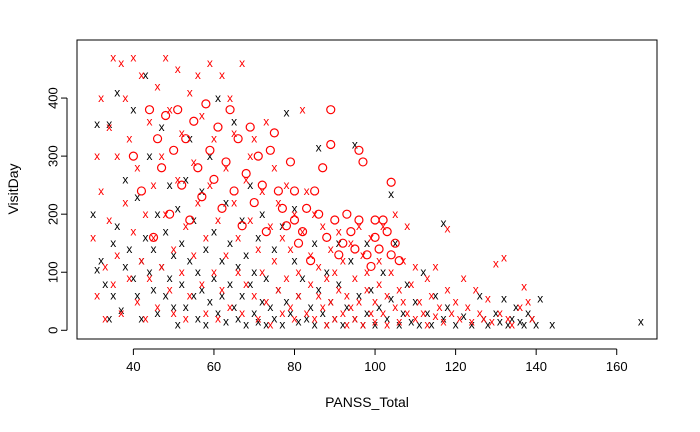 The height and width of the screenshot is (432, 700). What do you see at coordinates (13, 188) in the screenshot?
I see `y-axis-title: VisitDay` at bounding box center [13, 188].